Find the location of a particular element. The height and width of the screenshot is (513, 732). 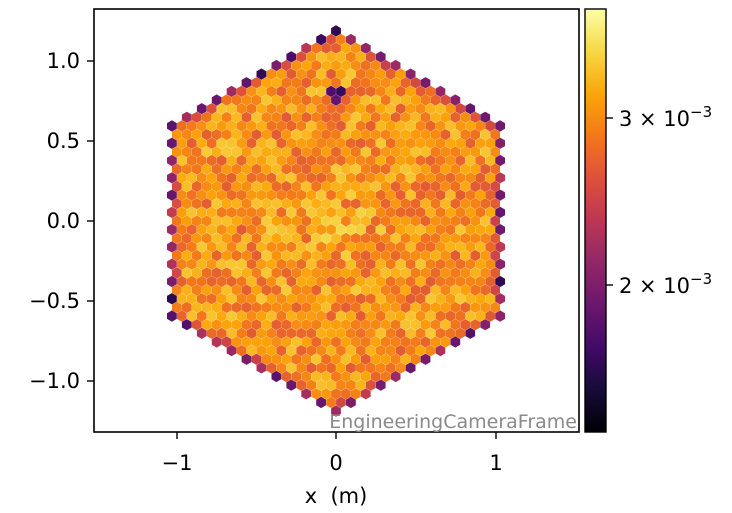

colorbar-label-3e-3: 3 × 10⁻³ is located at coordinates (665, 117).